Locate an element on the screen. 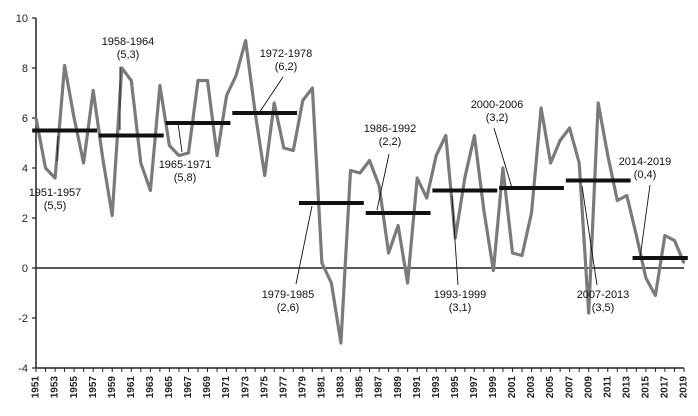 The height and width of the screenshot is (416, 698). y-tick-label: 10 is located at coordinates (22, 19).